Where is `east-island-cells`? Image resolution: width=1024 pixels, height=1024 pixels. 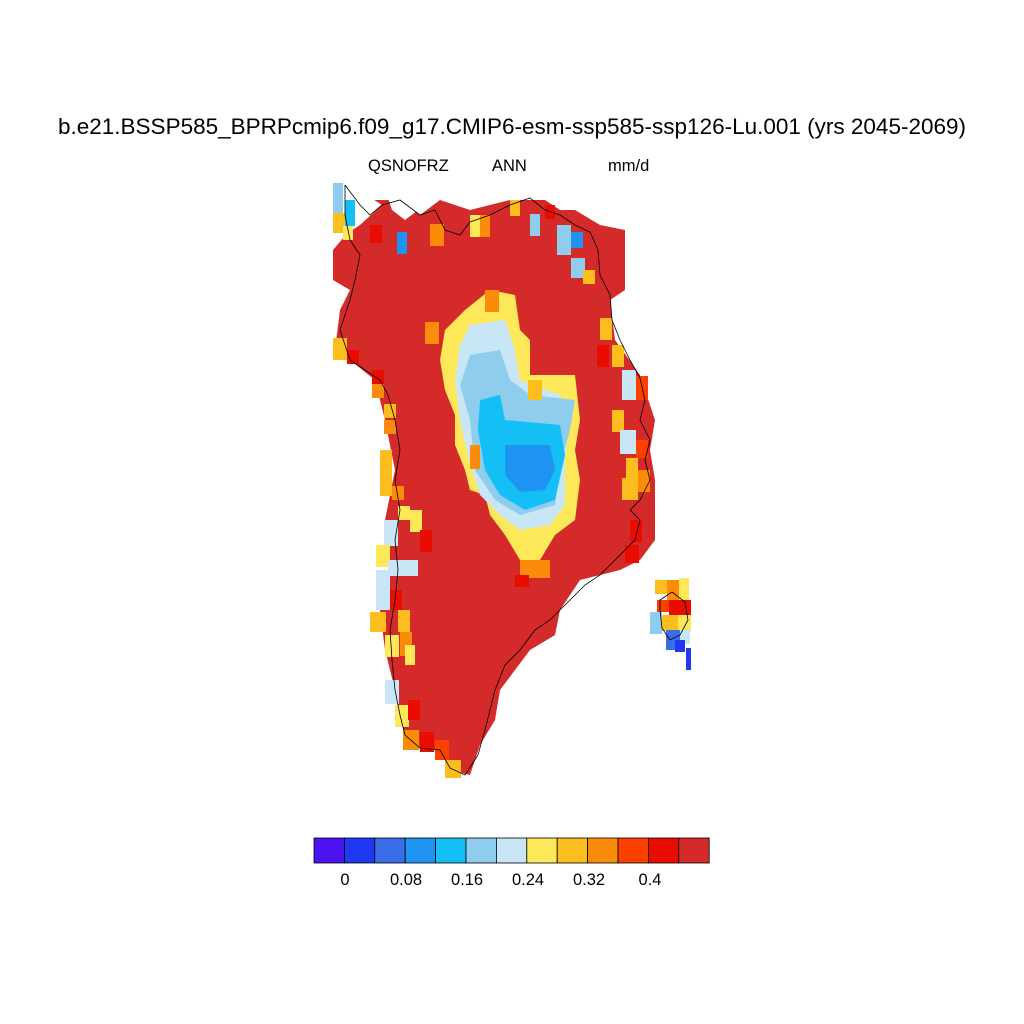 east-island-cells is located at coordinates (670, 624).